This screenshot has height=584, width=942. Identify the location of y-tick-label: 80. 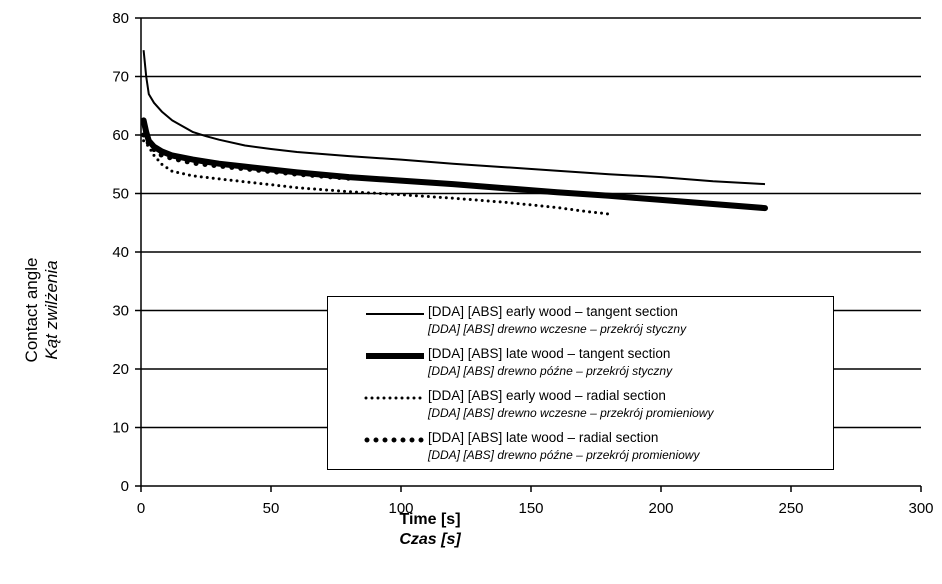
(120, 18).